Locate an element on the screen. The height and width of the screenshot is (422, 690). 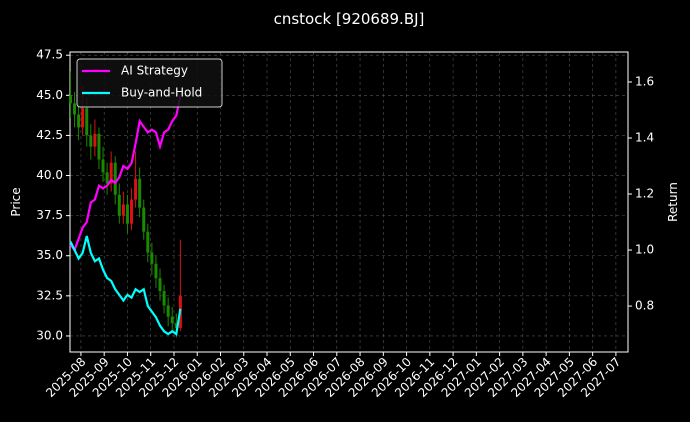
y-axis-label: Price is located at coordinates (16, 201).